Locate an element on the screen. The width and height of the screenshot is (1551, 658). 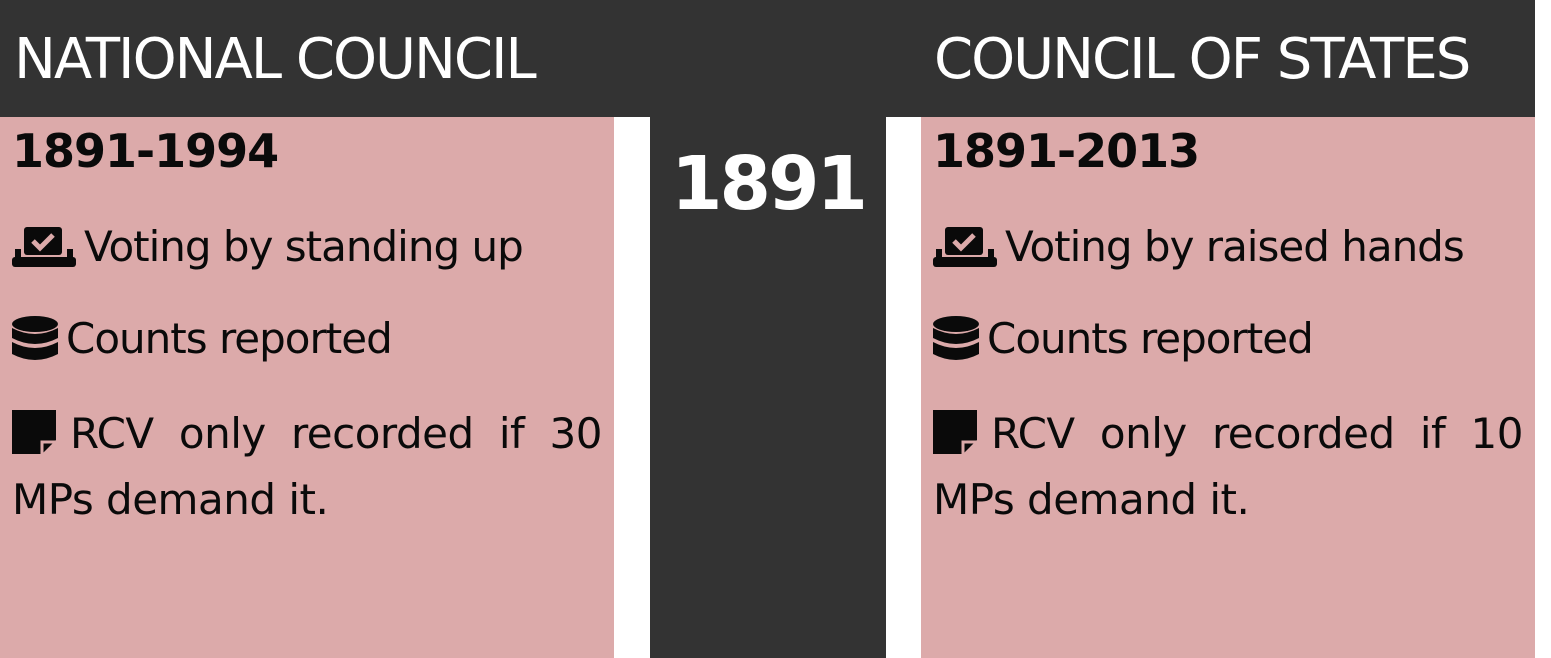
national-council-voting-rule: Voting by standing up is located at coordinates (307, 247).